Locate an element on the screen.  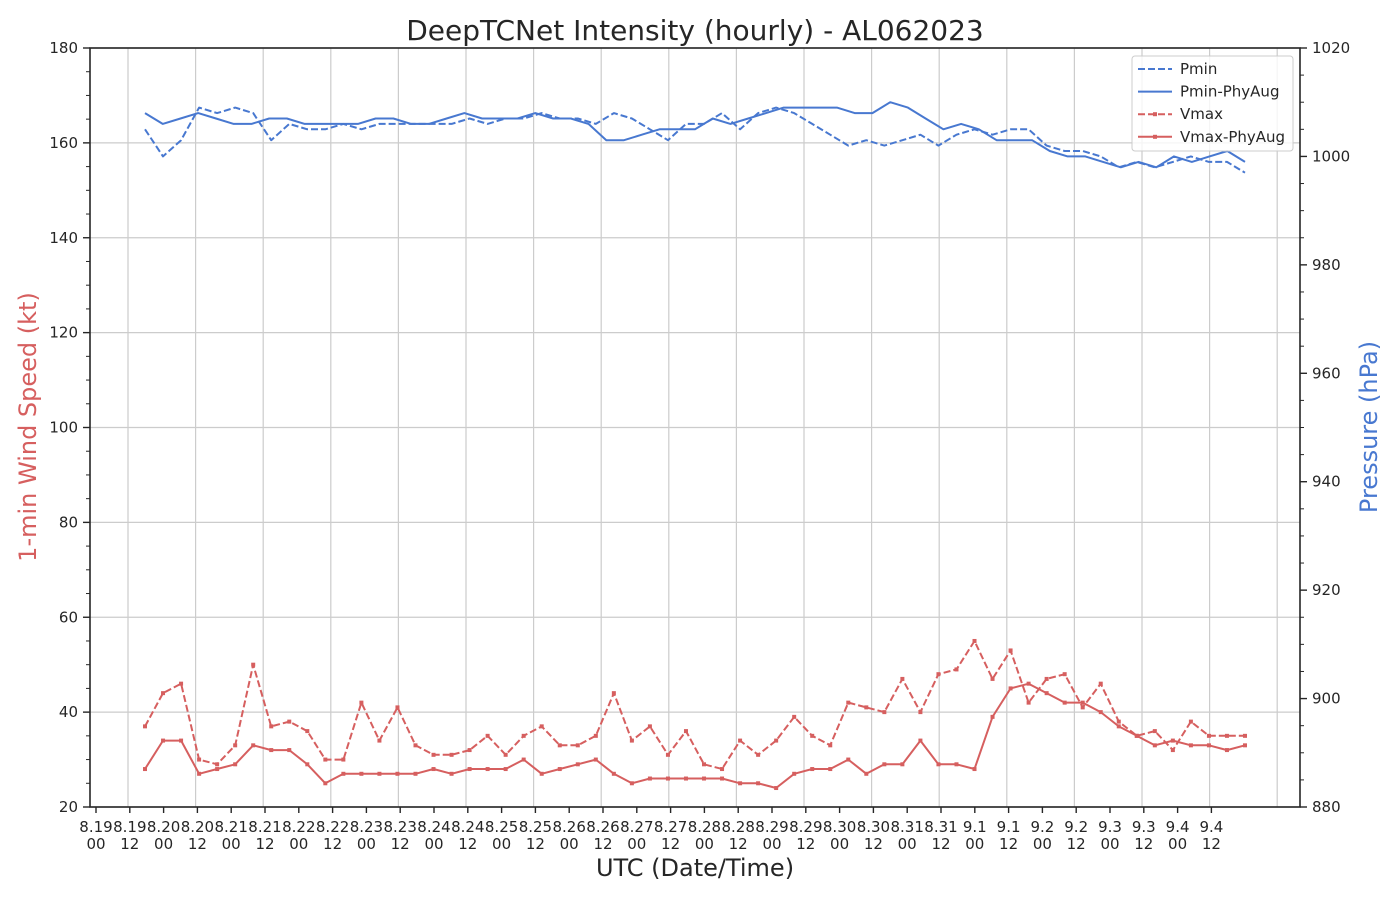
legend-label: Vmax is located at coordinates (1201, 114).